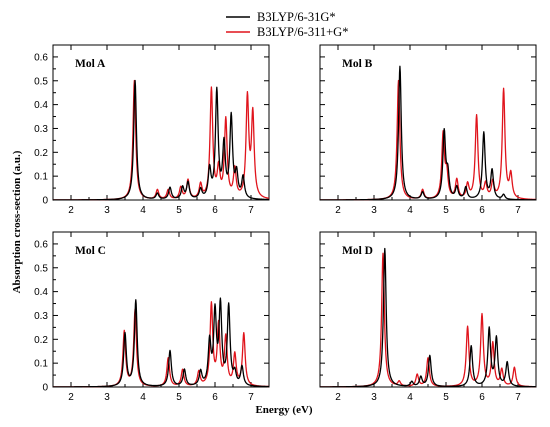 Image resolution: width=550 pixels, height=427 pixels. What do you see at coordinates (283, 410) in the screenshot?
I see `x-axis-label: Energy (eV)` at bounding box center [283, 410].